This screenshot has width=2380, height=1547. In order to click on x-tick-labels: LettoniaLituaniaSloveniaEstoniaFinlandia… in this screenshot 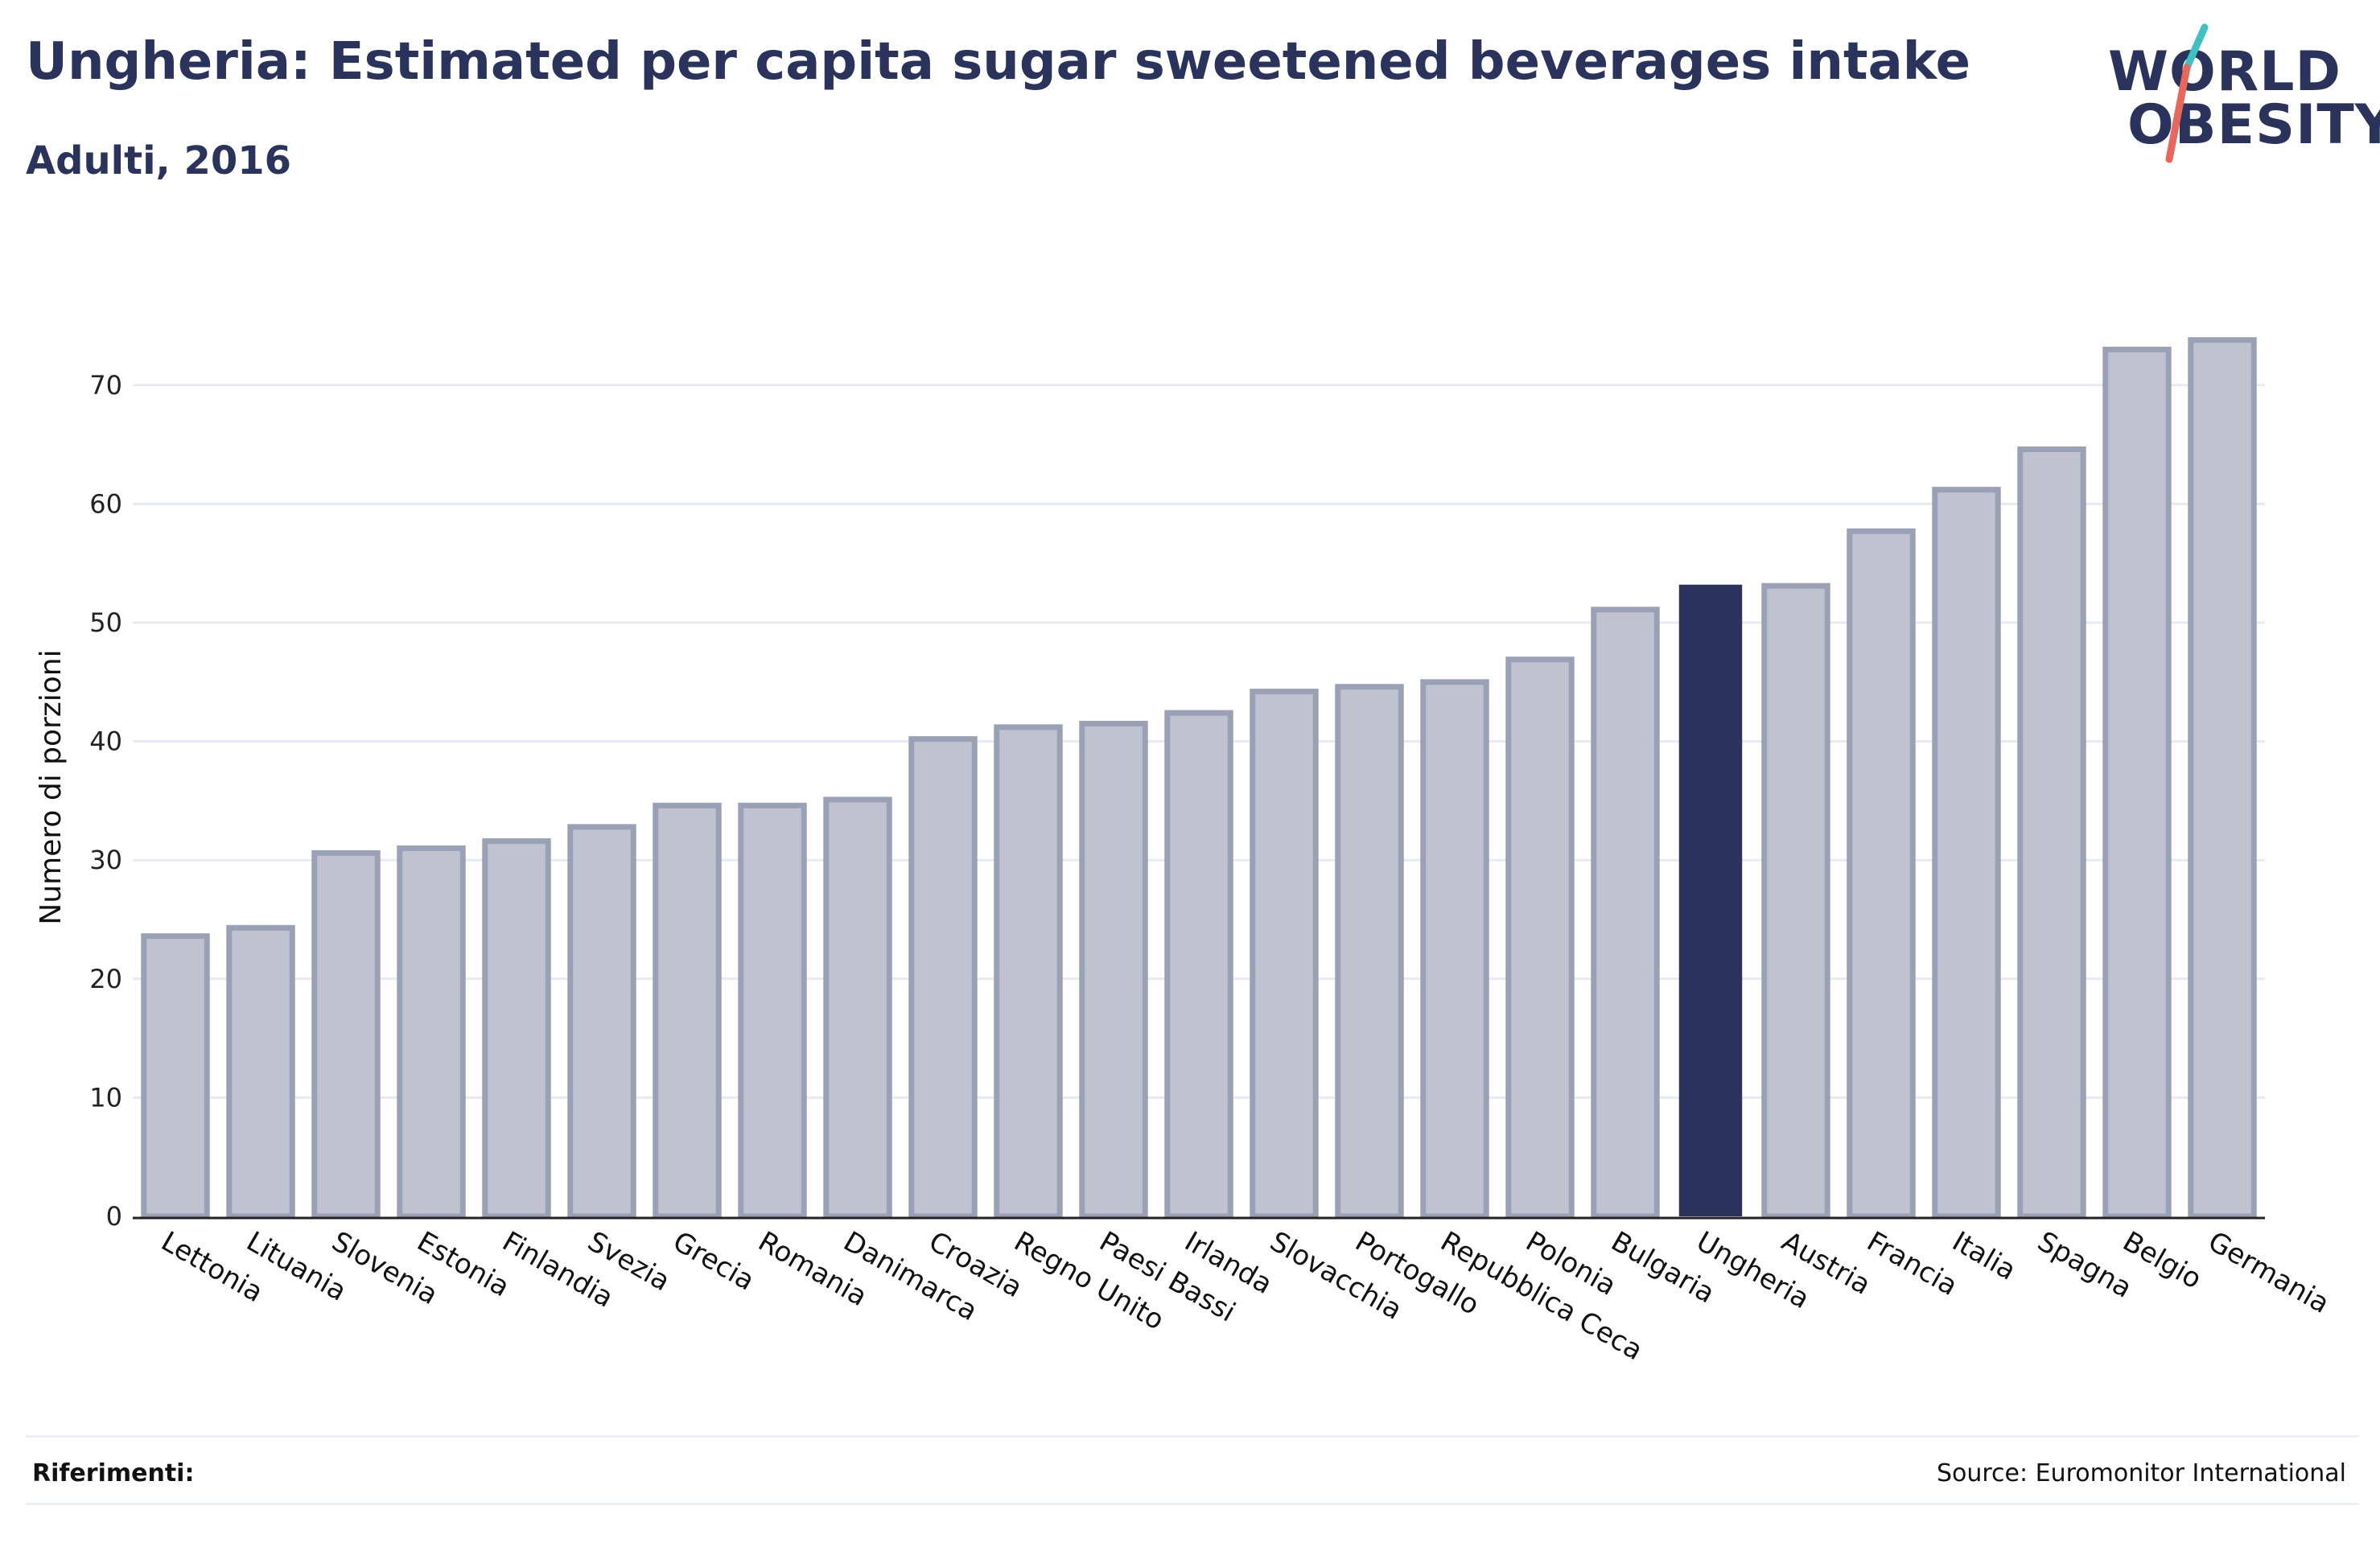, I will do `click(1245, 1296)`.